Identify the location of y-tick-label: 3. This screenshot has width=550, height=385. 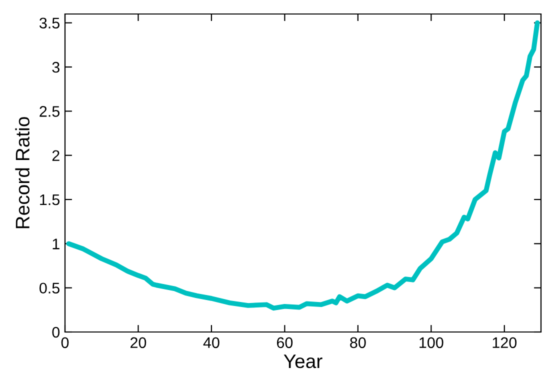
(56, 67).